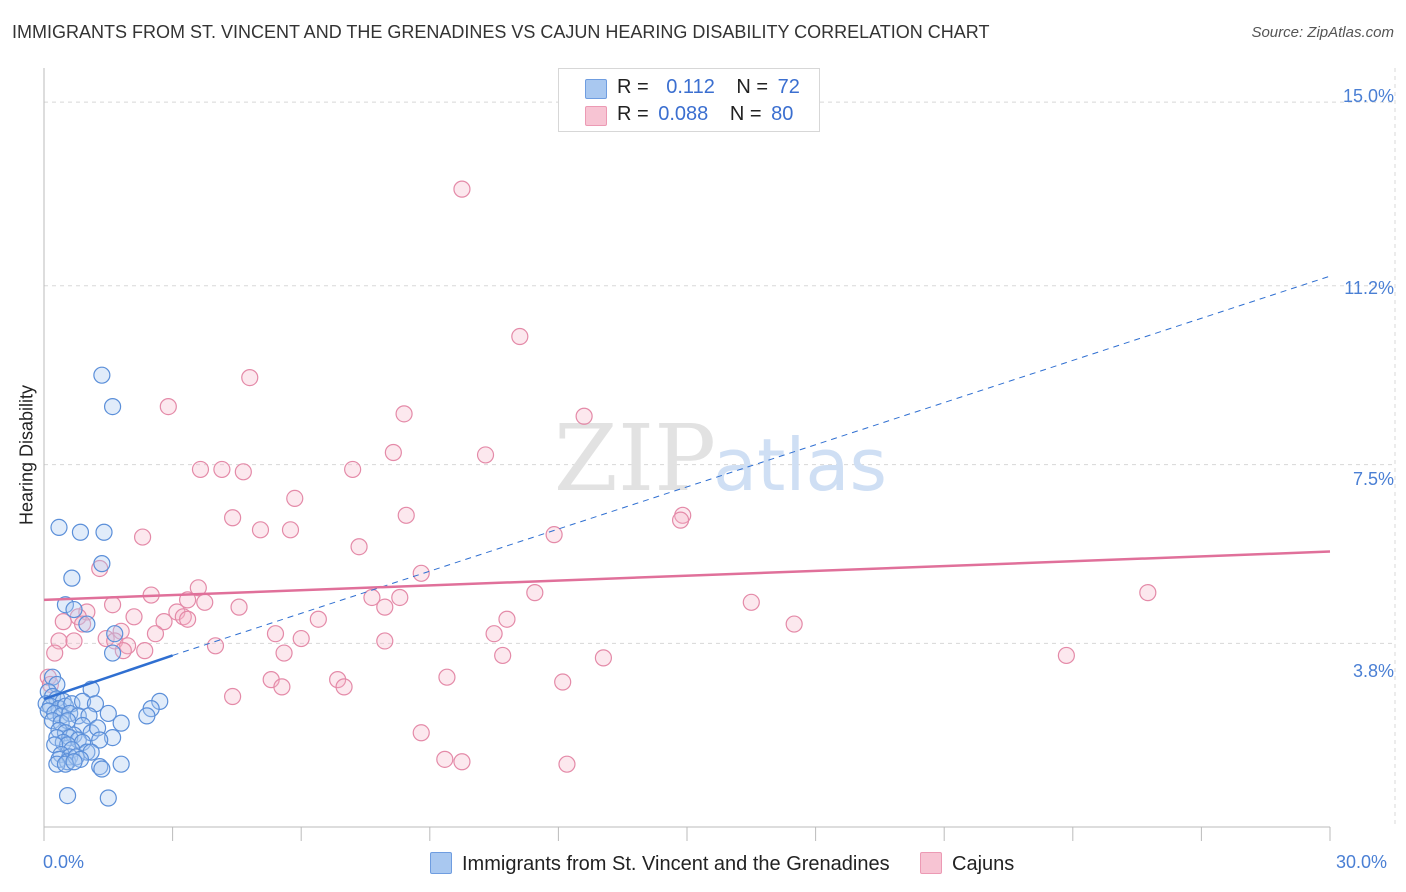 This screenshot has height=892, width=1406. What do you see at coordinates (1362, 862) in the screenshot?
I see `x-tick-label: 30.0%` at bounding box center [1362, 862].